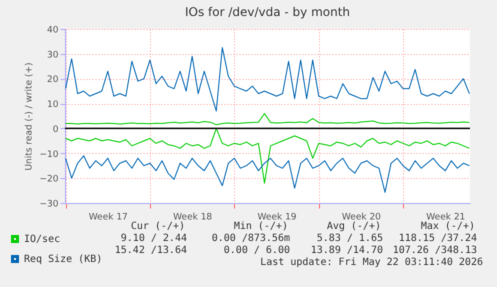 Image resolution: width=497 pixels, height=287 pixels. I want to click on x-tick-label: Week 17, so click(108, 217).